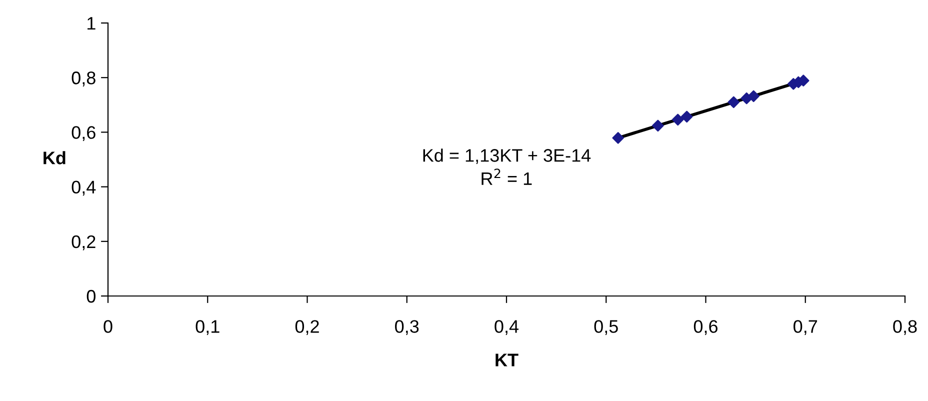 Image resolution: width=928 pixels, height=401 pixels. Describe the element at coordinates (84, 242) in the screenshot. I see `y-tick-label: 0,2` at that location.